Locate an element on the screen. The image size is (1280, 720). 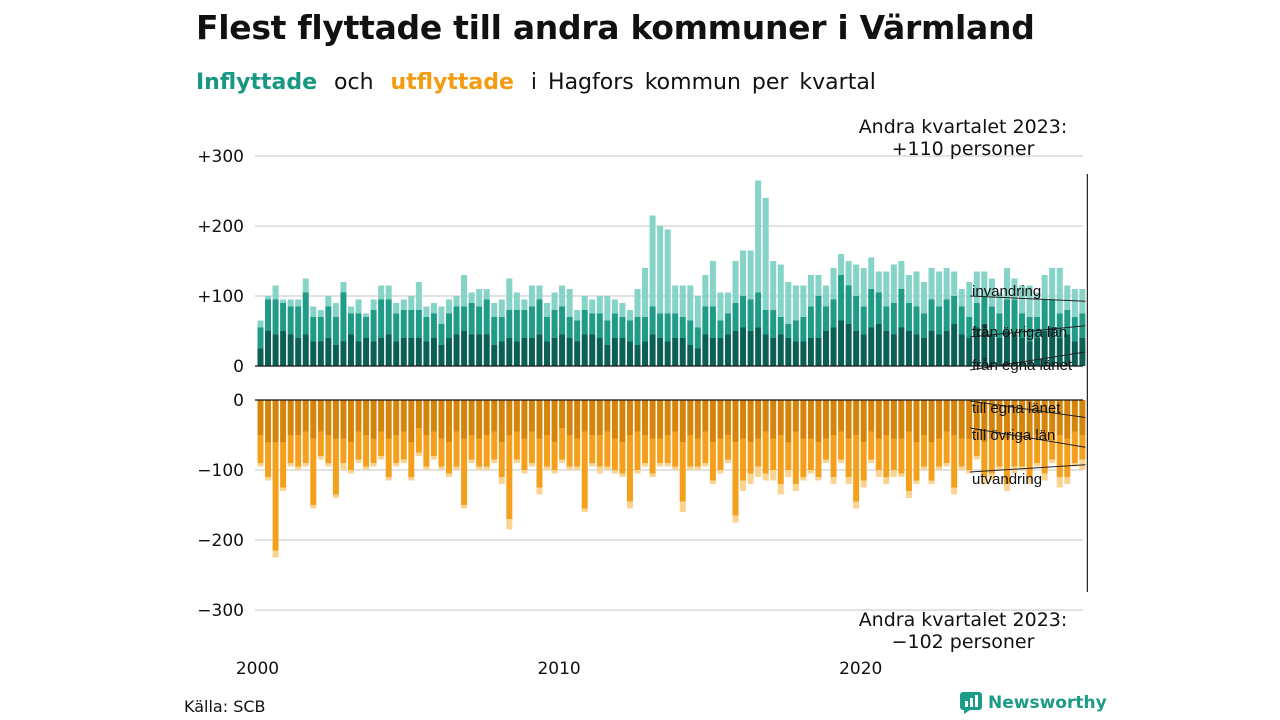
brand-logo: Newsworthy is located at coordinates (1033, 703).